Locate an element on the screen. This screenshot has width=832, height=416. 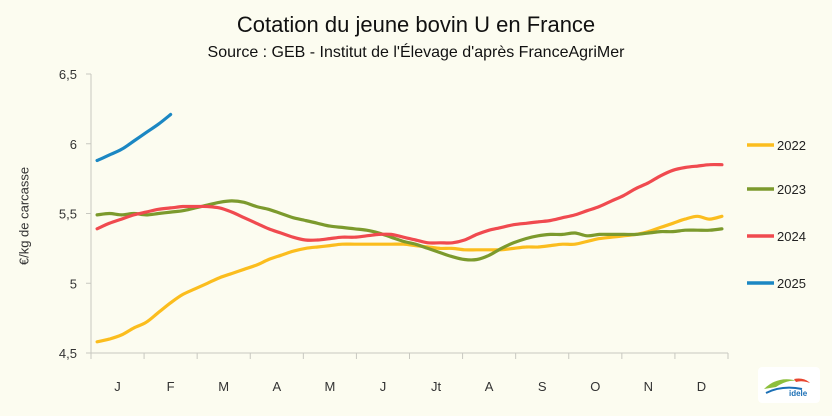
y-tick-label: 6,5 is located at coordinates (68, 74).